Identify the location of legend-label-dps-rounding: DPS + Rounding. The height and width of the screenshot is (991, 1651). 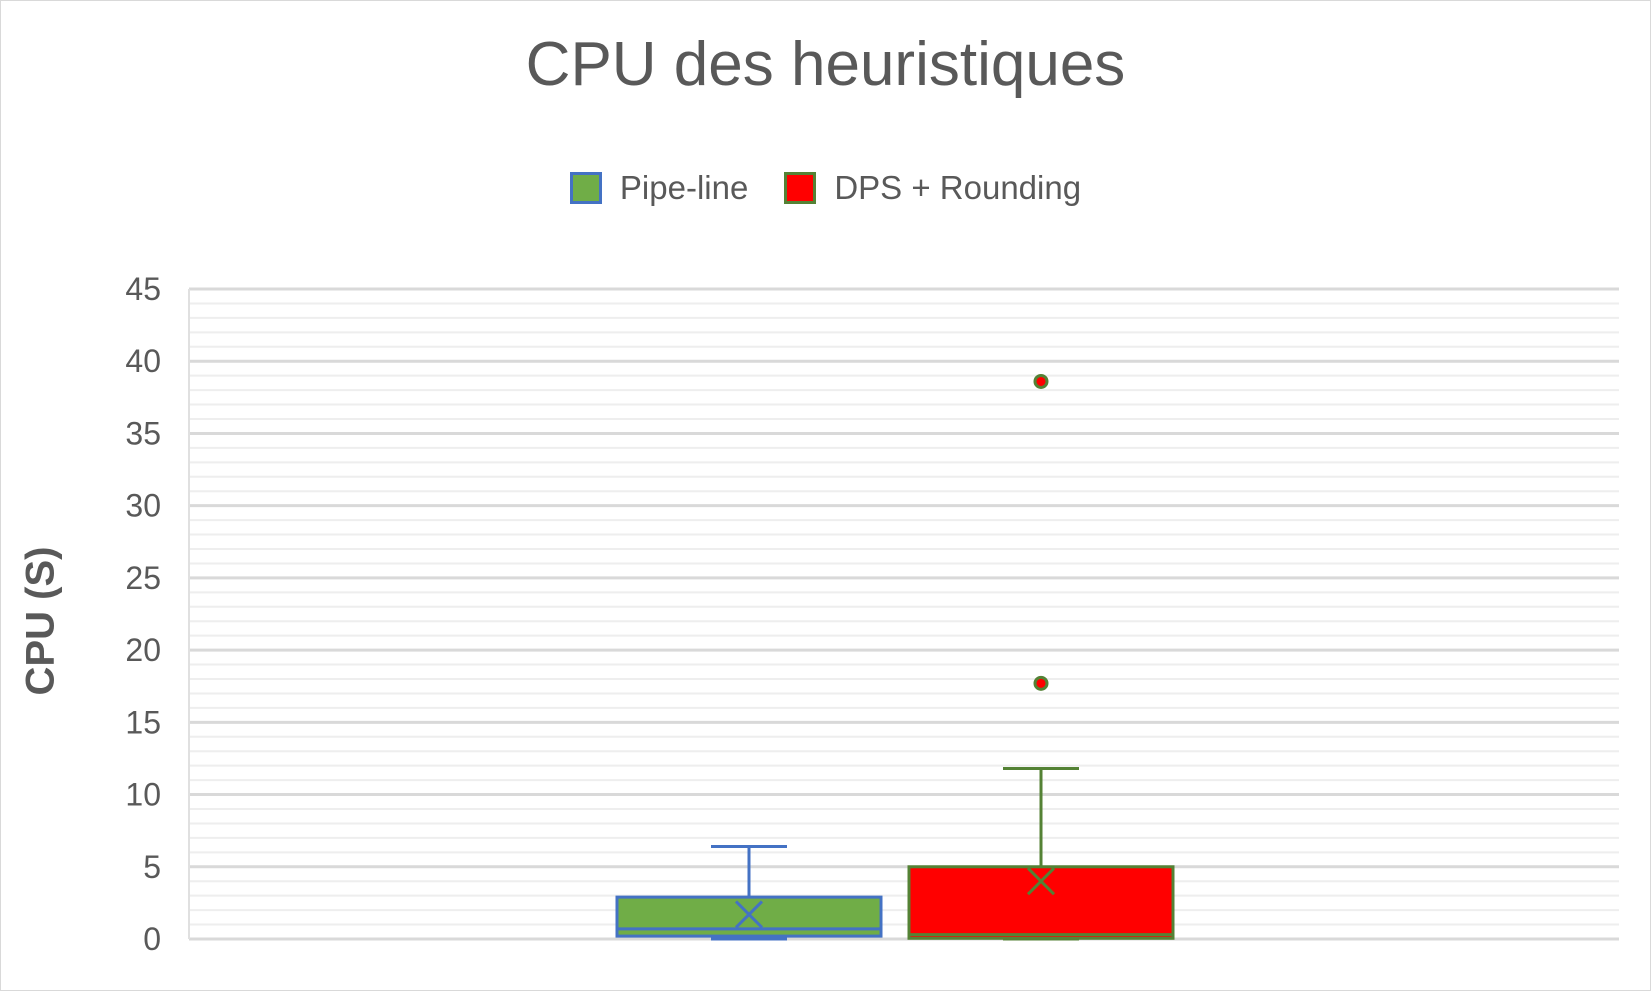
(958, 187).